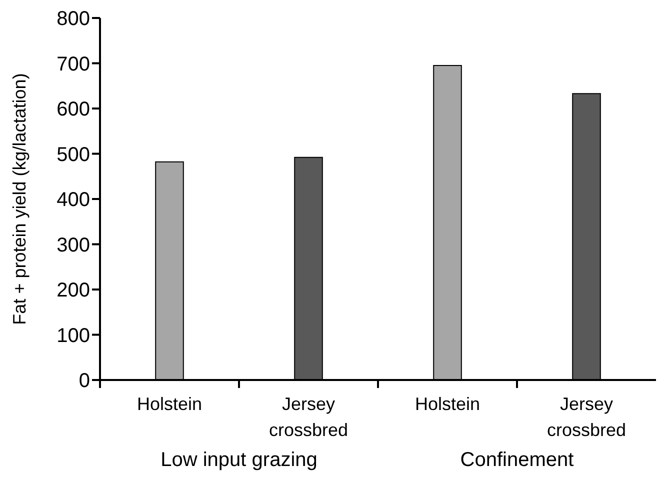 The height and width of the screenshot is (489, 667). Describe the element at coordinates (19, 199) in the screenshot. I see `y-axis-title: Fat + protein yield (kg/lactation)` at that location.